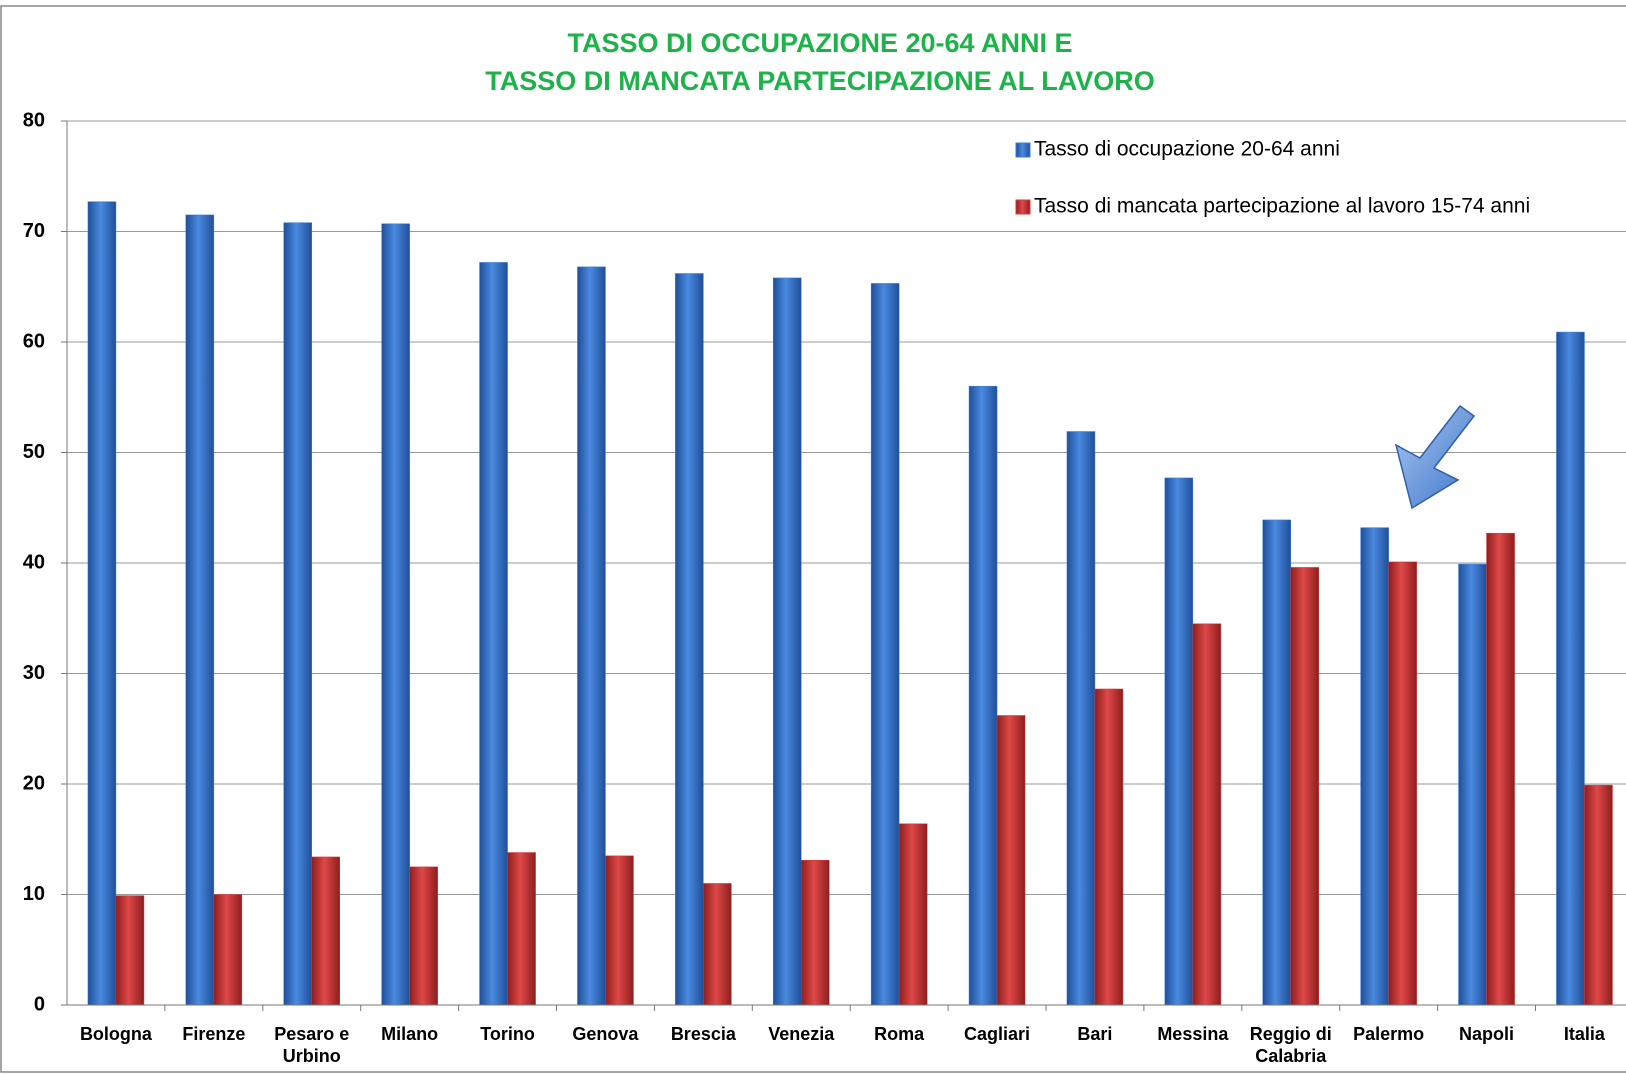  What do you see at coordinates (819, 43) in the screenshot?
I see `chart-title: TASSO DI OCCUPAZIONE 20-64 ANNI E` at bounding box center [819, 43].